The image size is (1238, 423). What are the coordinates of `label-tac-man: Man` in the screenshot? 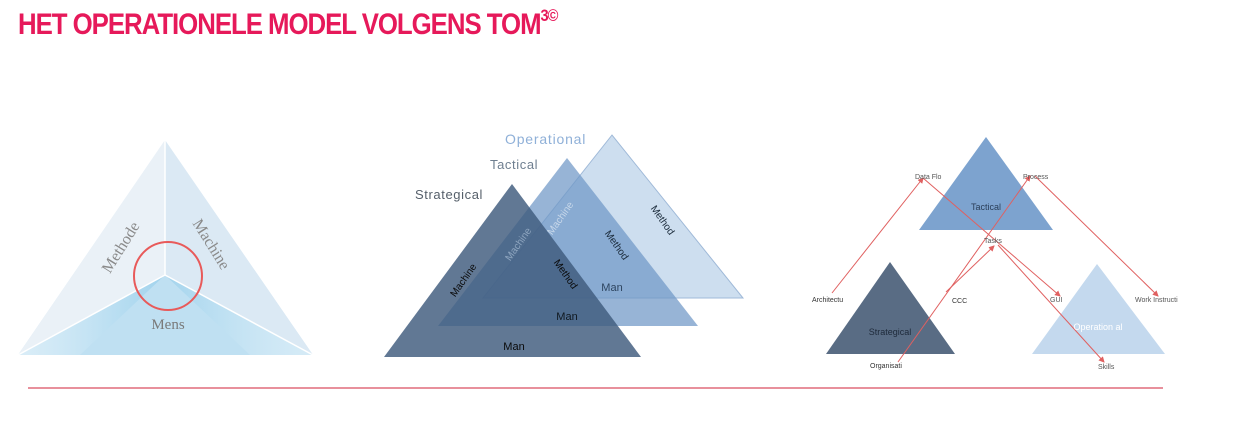 It's located at (611, 288).